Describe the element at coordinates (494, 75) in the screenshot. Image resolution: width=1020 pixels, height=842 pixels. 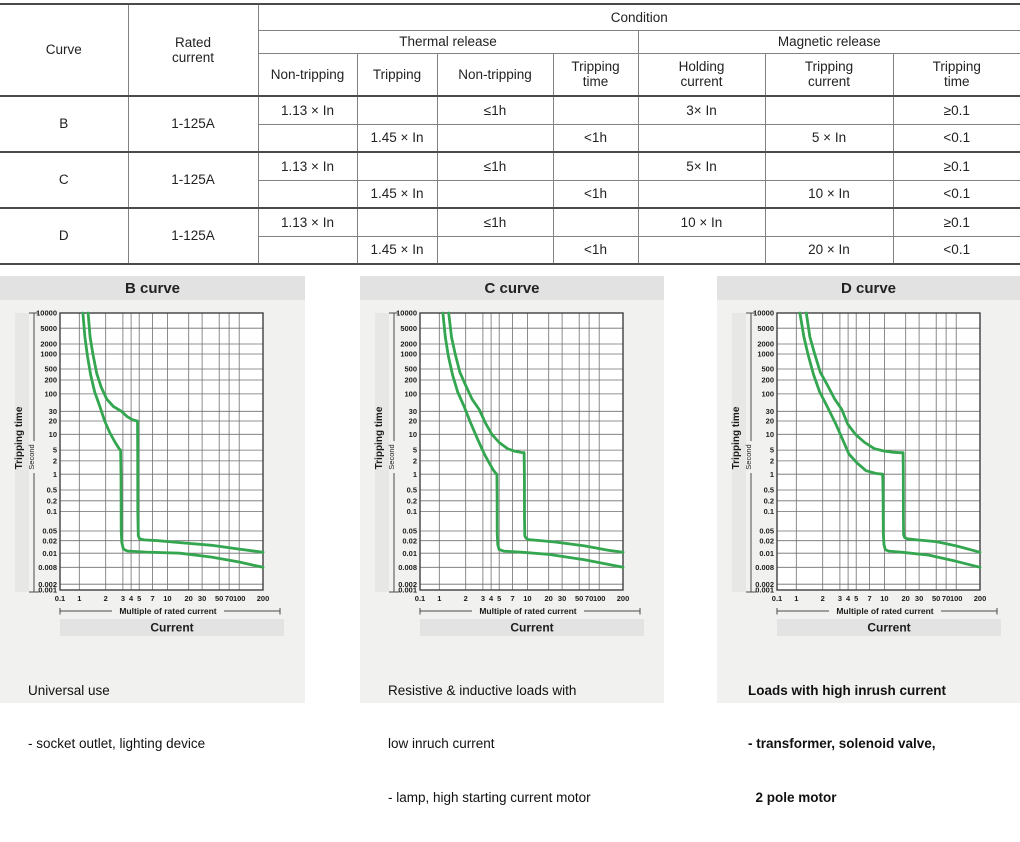
I see `th-thermal-nontripping-2: Non-tripping` at that location.